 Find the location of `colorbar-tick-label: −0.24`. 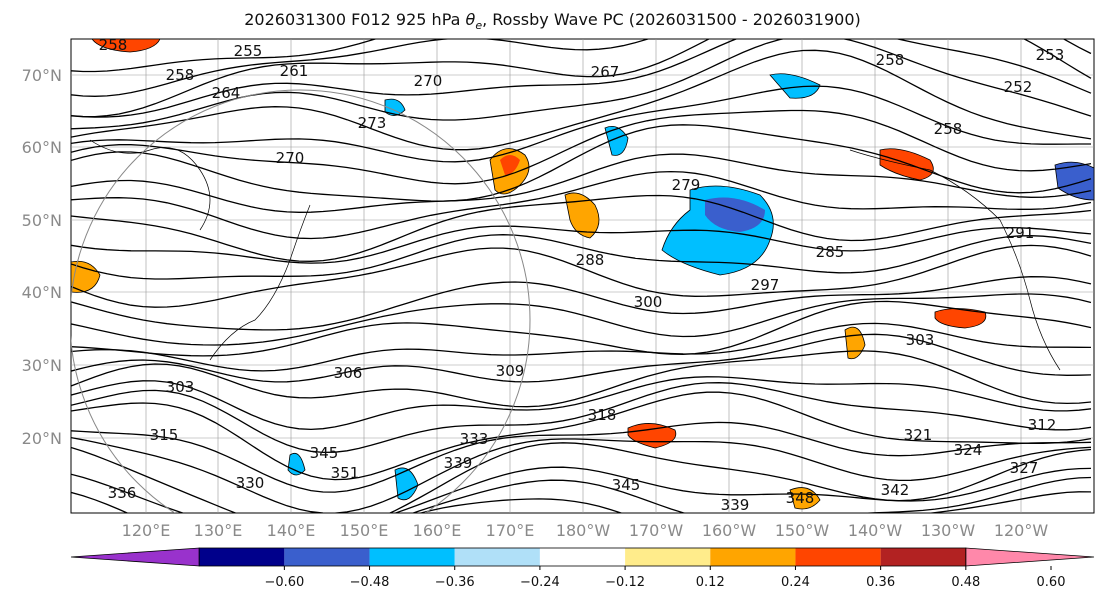

colorbar-tick-label: −0.24 is located at coordinates (540, 582).